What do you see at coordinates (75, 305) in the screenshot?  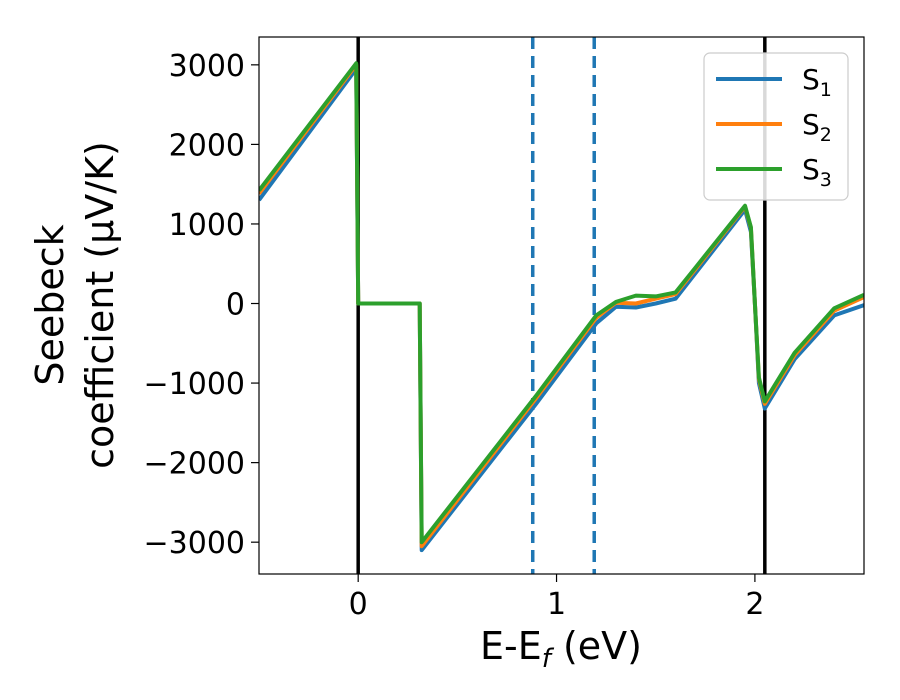 I see `y-axis-label: Seebeck coefficient (μV/K)` at bounding box center [75, 305].